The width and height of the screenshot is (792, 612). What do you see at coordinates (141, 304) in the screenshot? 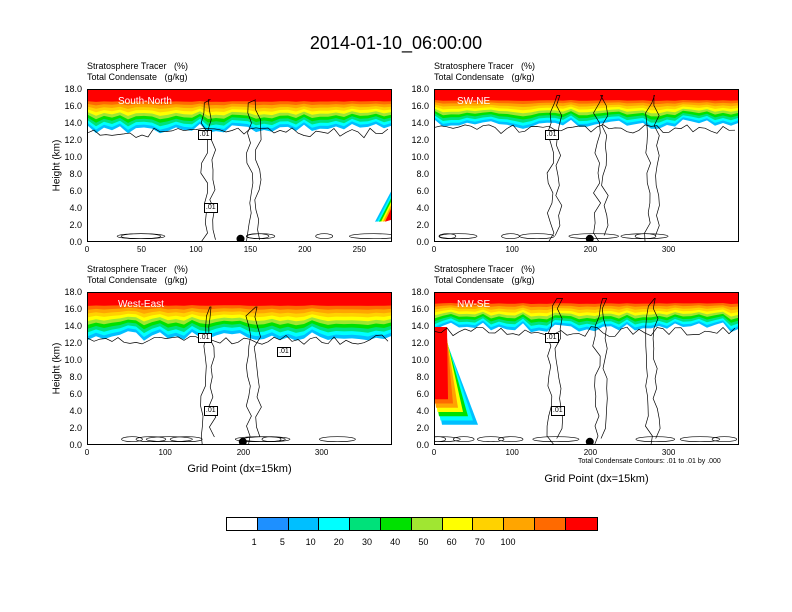
I see `region-label: West-East` at bounding box center [141, 304].